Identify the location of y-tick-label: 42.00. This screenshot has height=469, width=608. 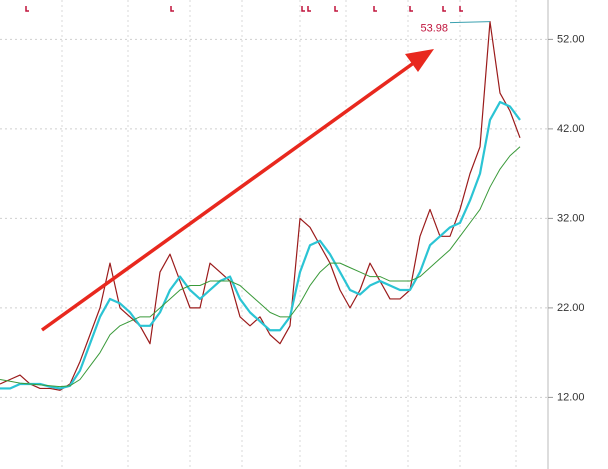
(571, 129).